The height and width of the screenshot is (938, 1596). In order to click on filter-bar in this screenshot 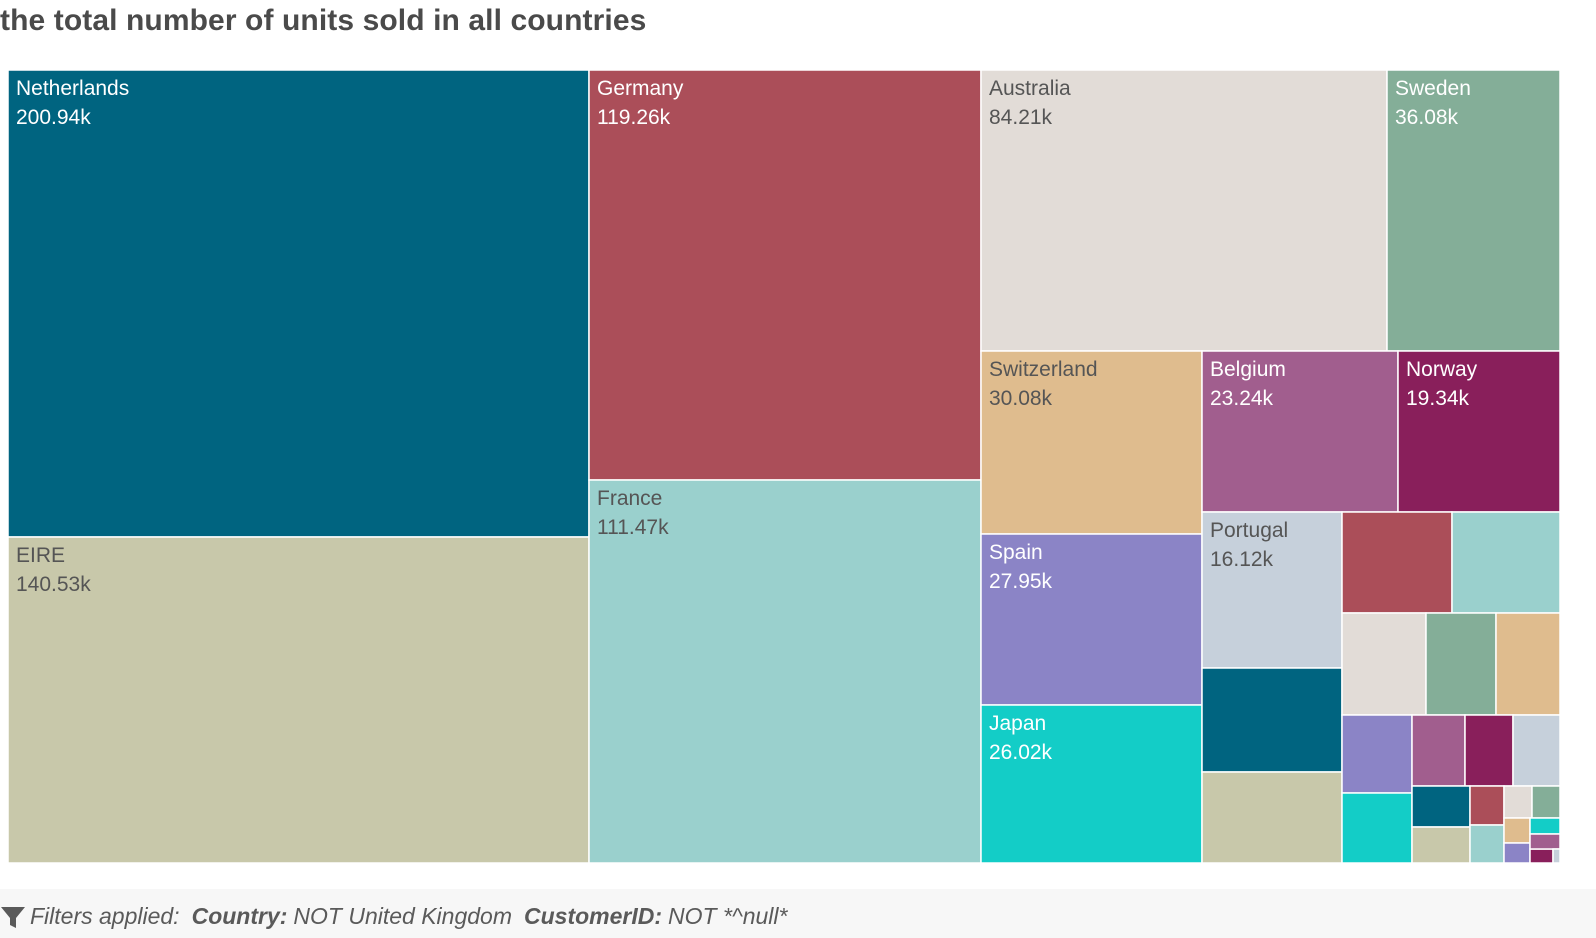, I will do `click(798, 913)`.